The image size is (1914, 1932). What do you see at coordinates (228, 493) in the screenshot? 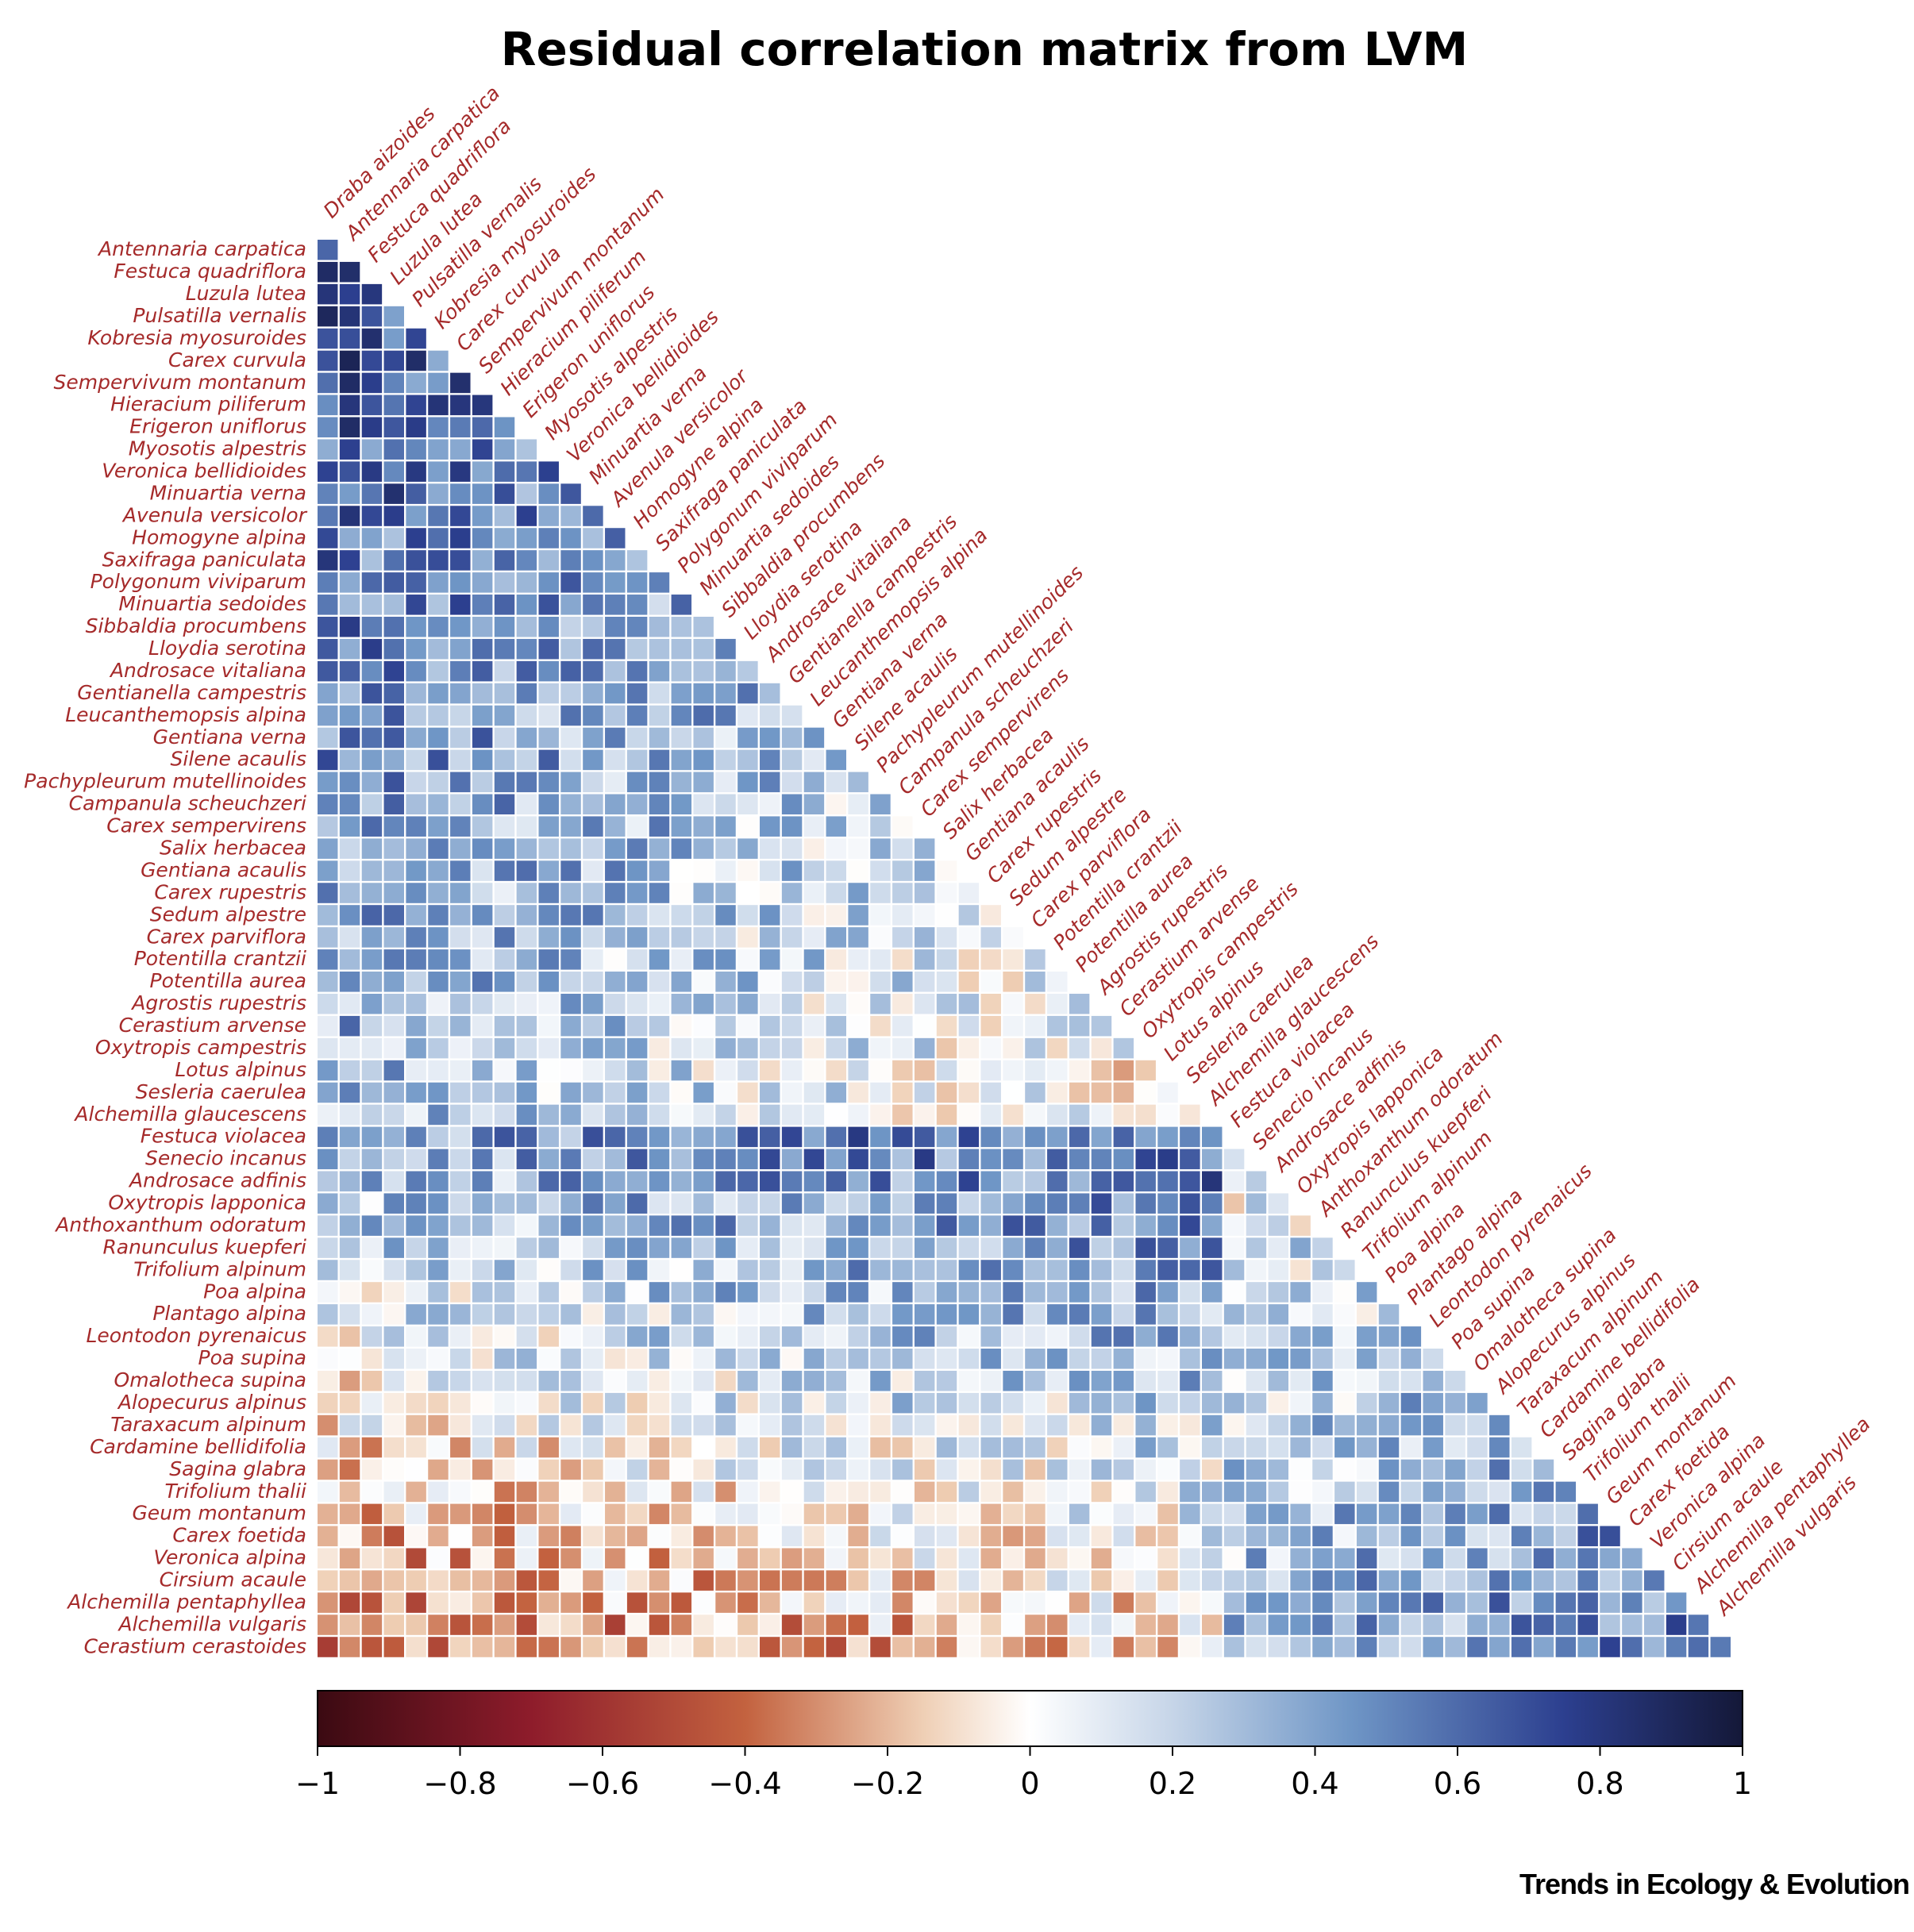
I see `row-label: Minuartia verna` at bounding box center [228, 493].